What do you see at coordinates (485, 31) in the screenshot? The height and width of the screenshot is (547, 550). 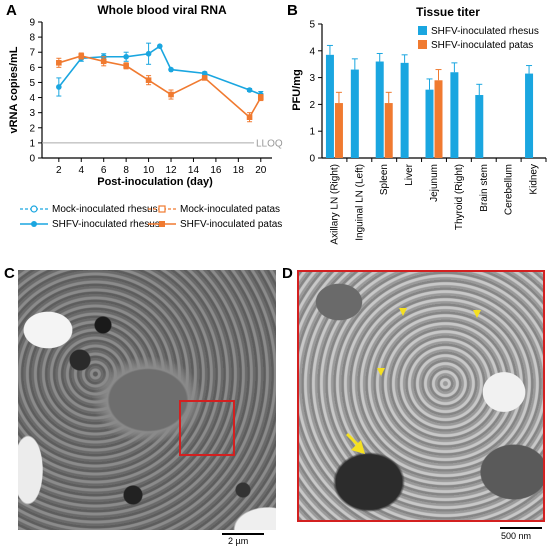 I see `legend-b-rhesus-label: SHFV-inoculated rhesus` at bounding box center [485, 31].